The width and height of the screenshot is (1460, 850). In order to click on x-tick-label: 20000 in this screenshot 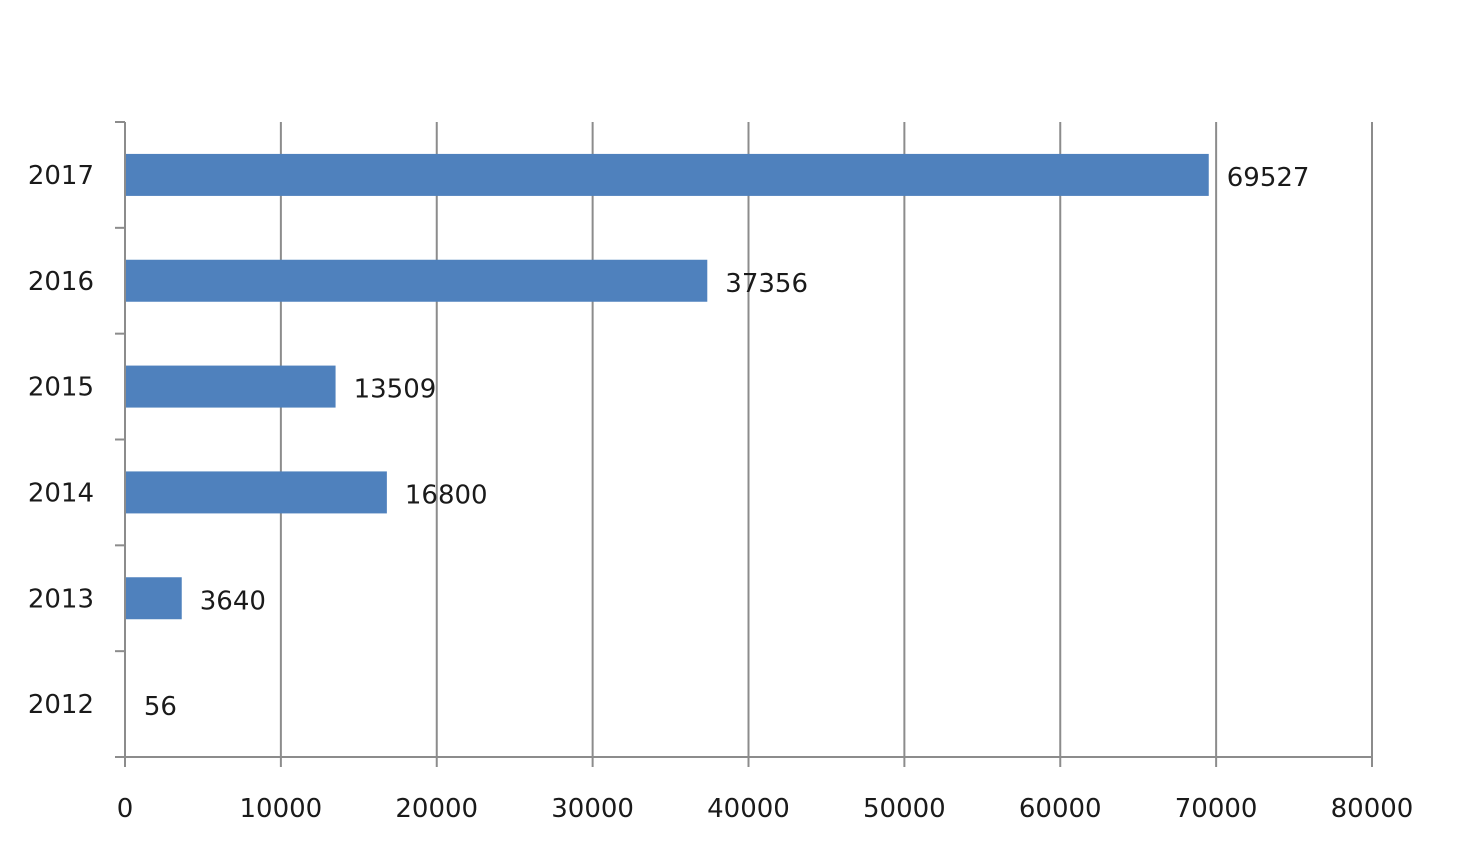, I will do `click(436, 809)`.